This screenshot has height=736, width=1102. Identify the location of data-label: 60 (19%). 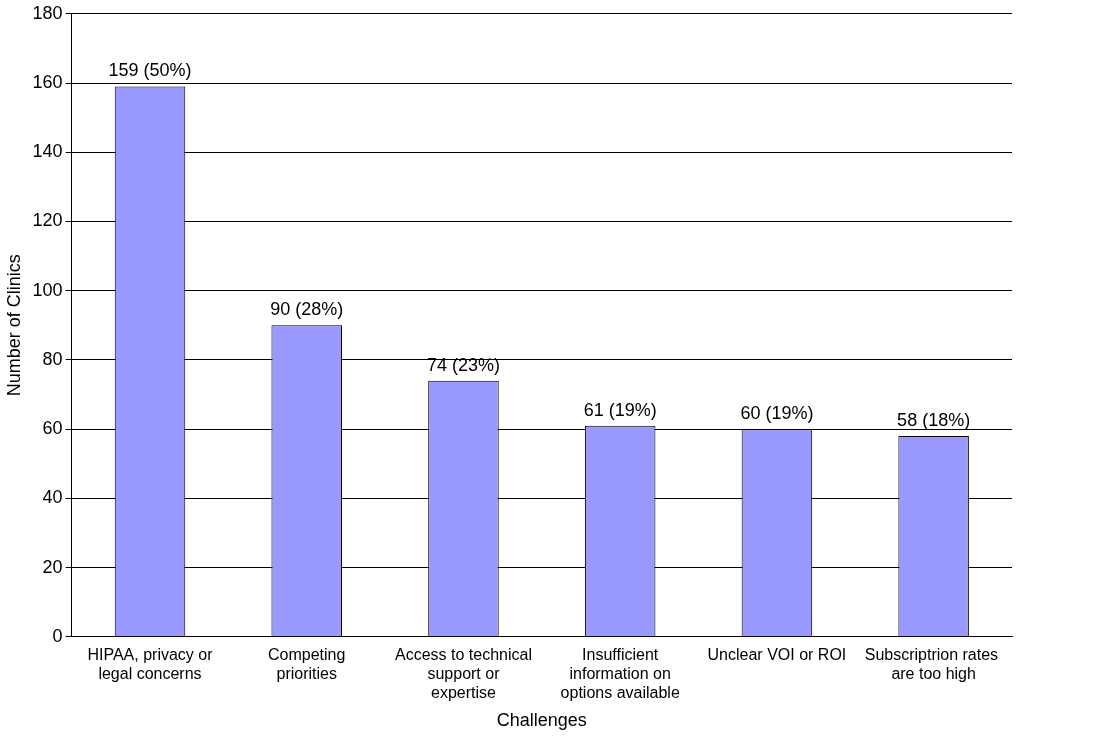
(777, 413).